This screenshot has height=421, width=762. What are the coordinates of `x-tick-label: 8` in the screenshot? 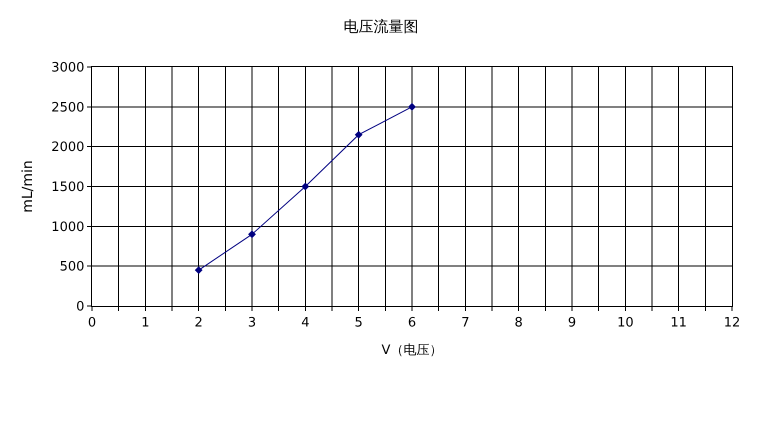 It's located at (518, 323).